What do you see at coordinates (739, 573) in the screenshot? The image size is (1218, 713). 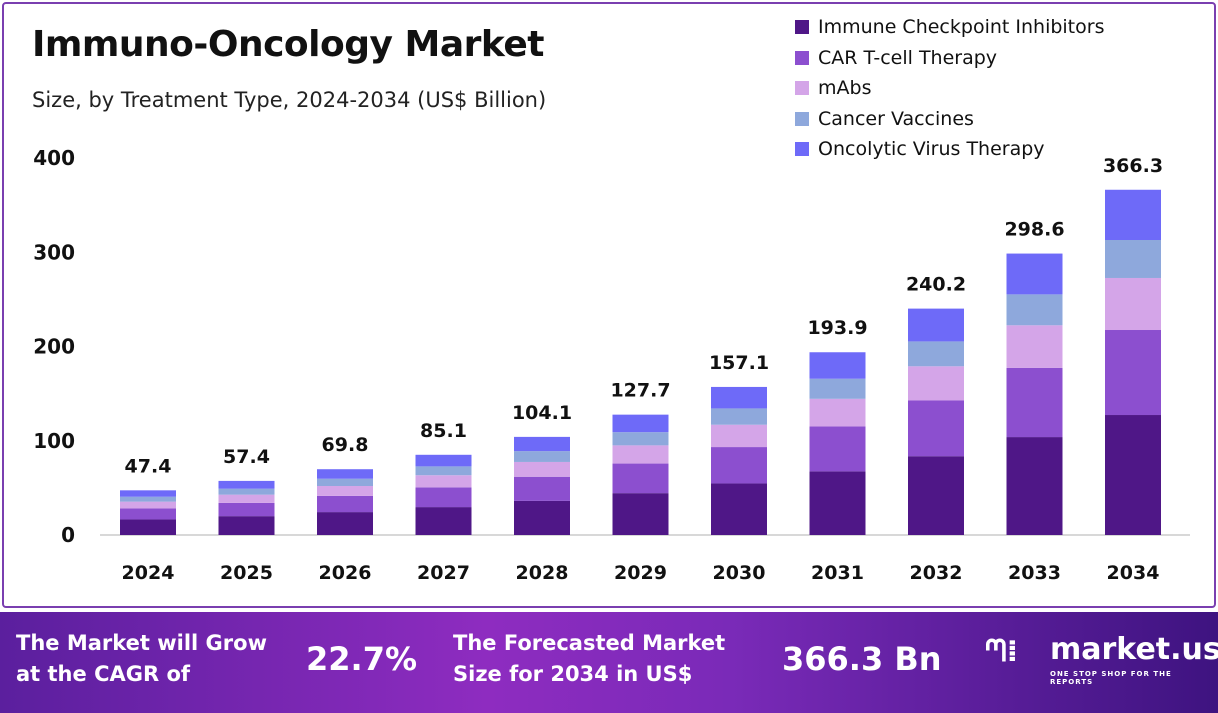 I see `x-tick-label: 2030` at bounding box center [739, 573].